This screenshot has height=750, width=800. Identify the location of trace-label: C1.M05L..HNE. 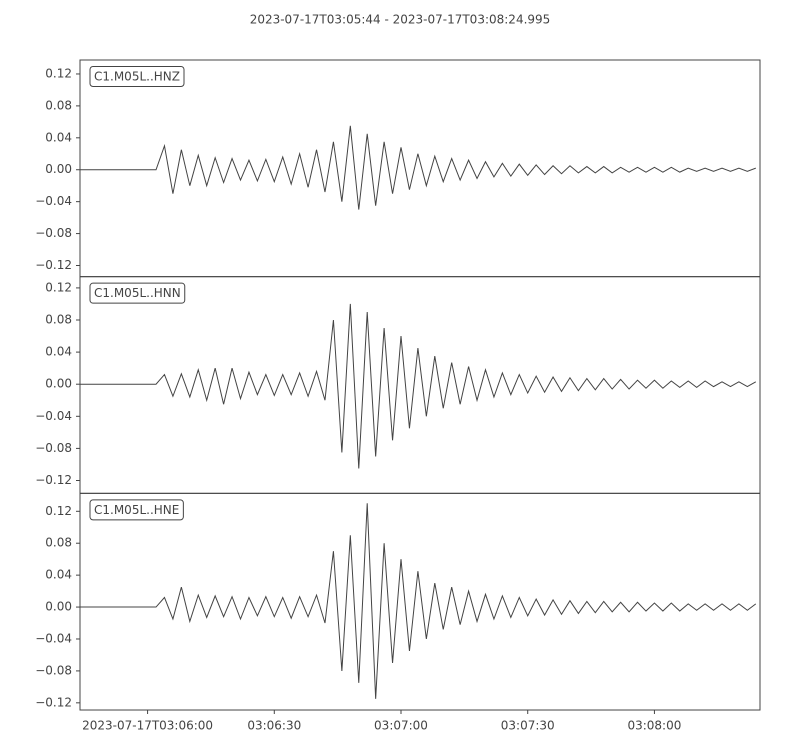
(136, 510).